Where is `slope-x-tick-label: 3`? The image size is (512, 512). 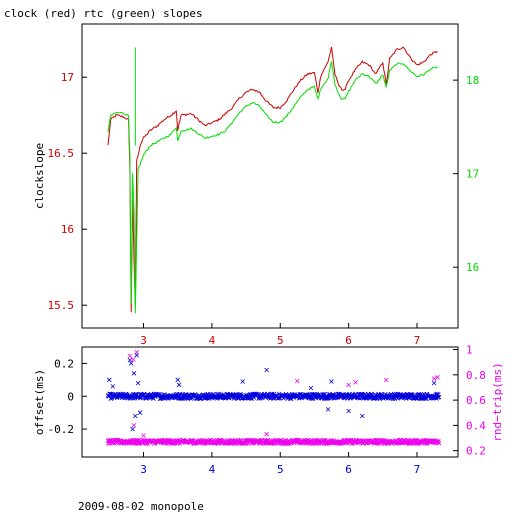 slope-x-tick-label: 3 is located at coordinates (143, 340).